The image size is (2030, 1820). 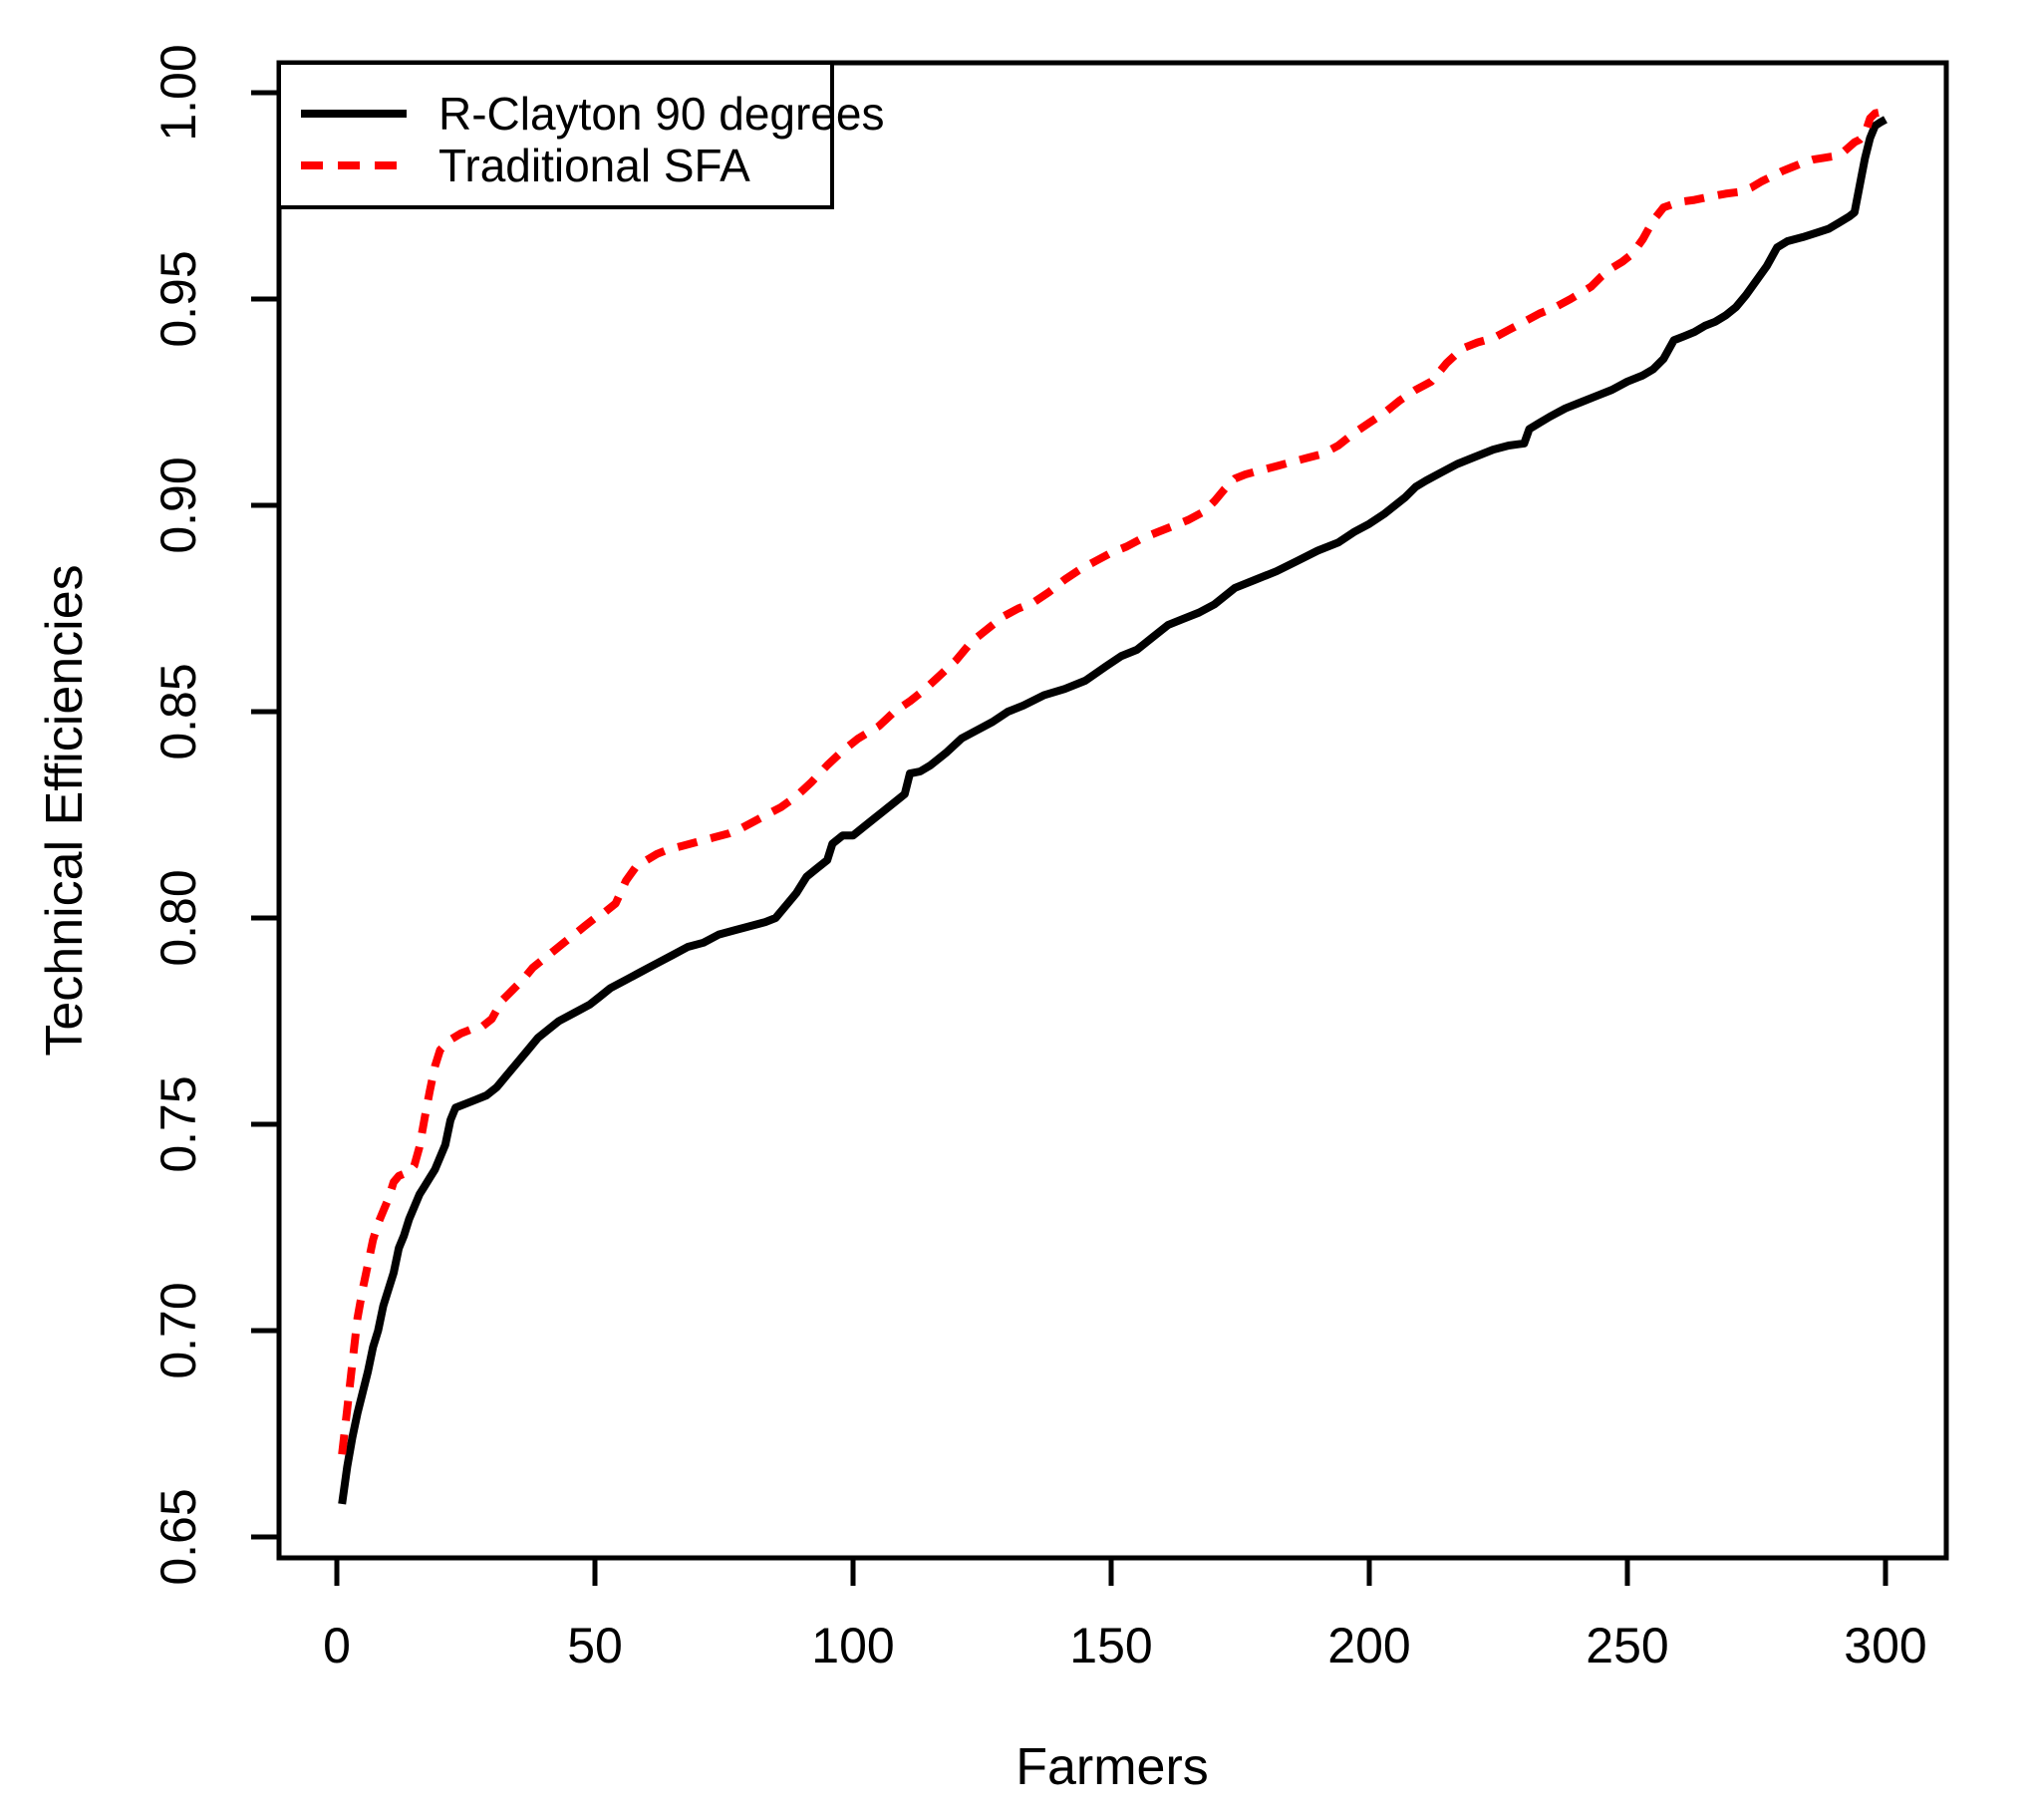 What do you see at coordinates (178, 1330) in the screenshot?
I see `y-tick-label: 0.70` at bounding box center [178, 1330].